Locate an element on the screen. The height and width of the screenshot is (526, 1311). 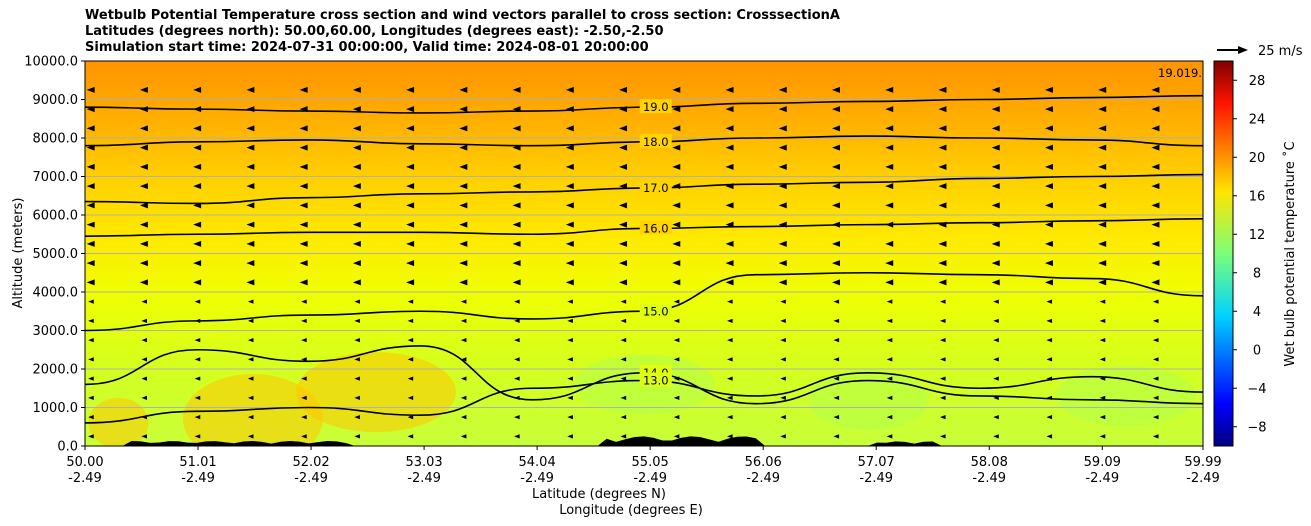
colorbar-gradient is located at coordinates (1223, 253).